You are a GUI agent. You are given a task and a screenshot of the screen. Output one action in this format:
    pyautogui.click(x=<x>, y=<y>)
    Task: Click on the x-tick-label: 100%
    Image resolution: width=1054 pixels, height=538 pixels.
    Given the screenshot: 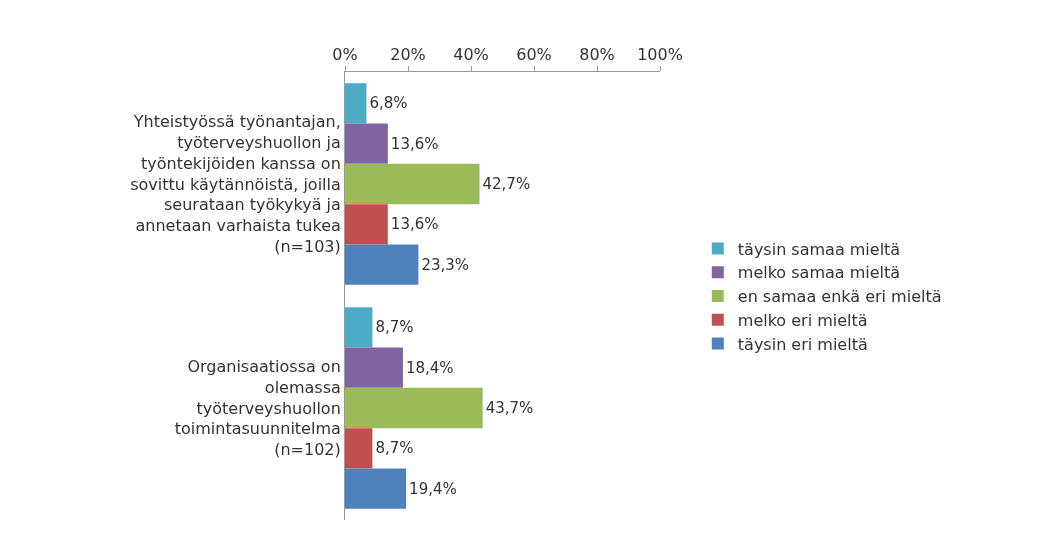 What is the action you would take?
    pyautogui.click(x=660, y=54)
    